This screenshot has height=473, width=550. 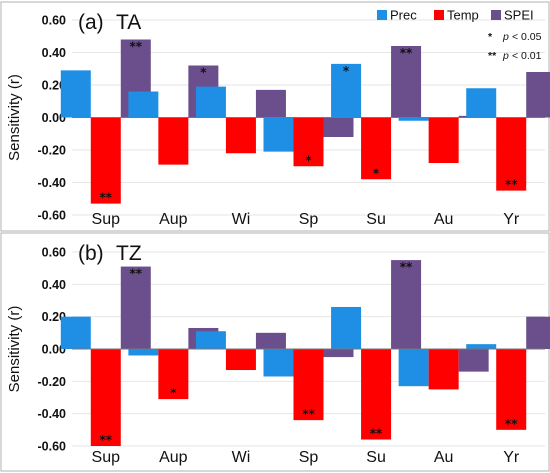 I want to click on bar-prec-yr, so click(x=481, y=346).